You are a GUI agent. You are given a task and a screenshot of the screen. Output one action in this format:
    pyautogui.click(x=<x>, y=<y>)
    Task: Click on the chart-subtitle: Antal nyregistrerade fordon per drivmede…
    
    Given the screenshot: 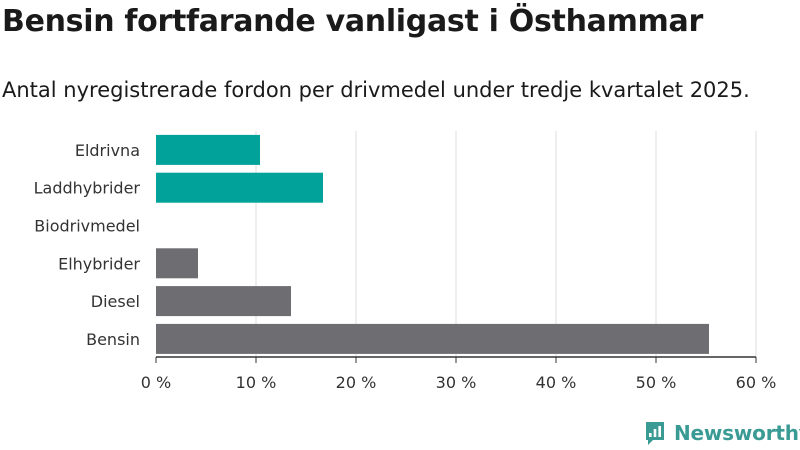 What is the action you would take?
    pyautogui.click(x=376, y=90)
    